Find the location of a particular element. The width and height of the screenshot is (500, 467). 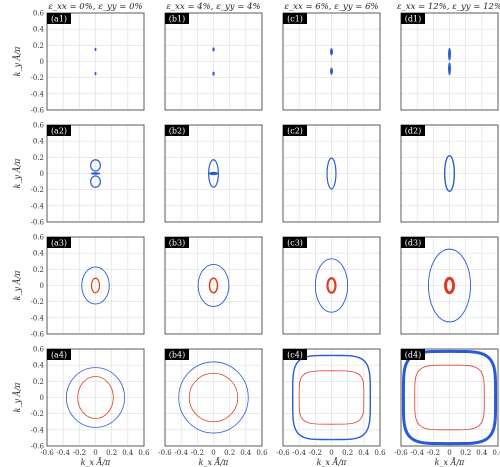

panel-b4: (b4) -0.6 -0.4 -0.2 0 0.2 0.4 0.6 k_x Å/π is located at coordinates (213, 407).